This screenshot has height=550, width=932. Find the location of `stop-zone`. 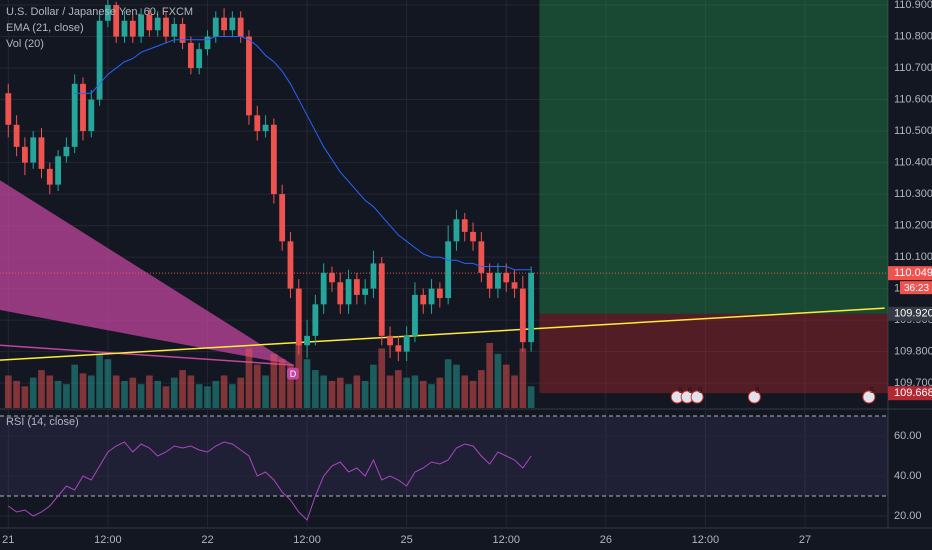

stop-zone is located at coordinates (713, 353).